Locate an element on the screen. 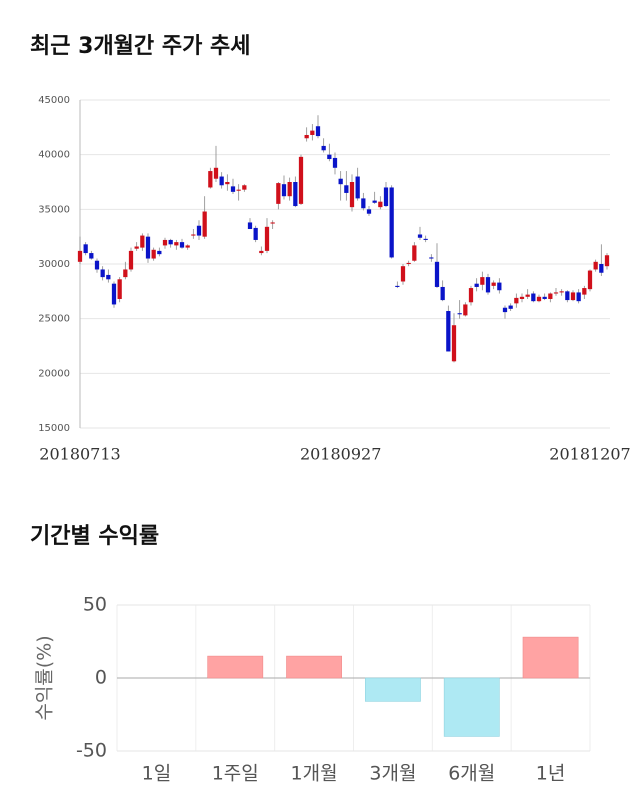  chart-title: 기간별 수익률 is located at coordinates (94, 536).